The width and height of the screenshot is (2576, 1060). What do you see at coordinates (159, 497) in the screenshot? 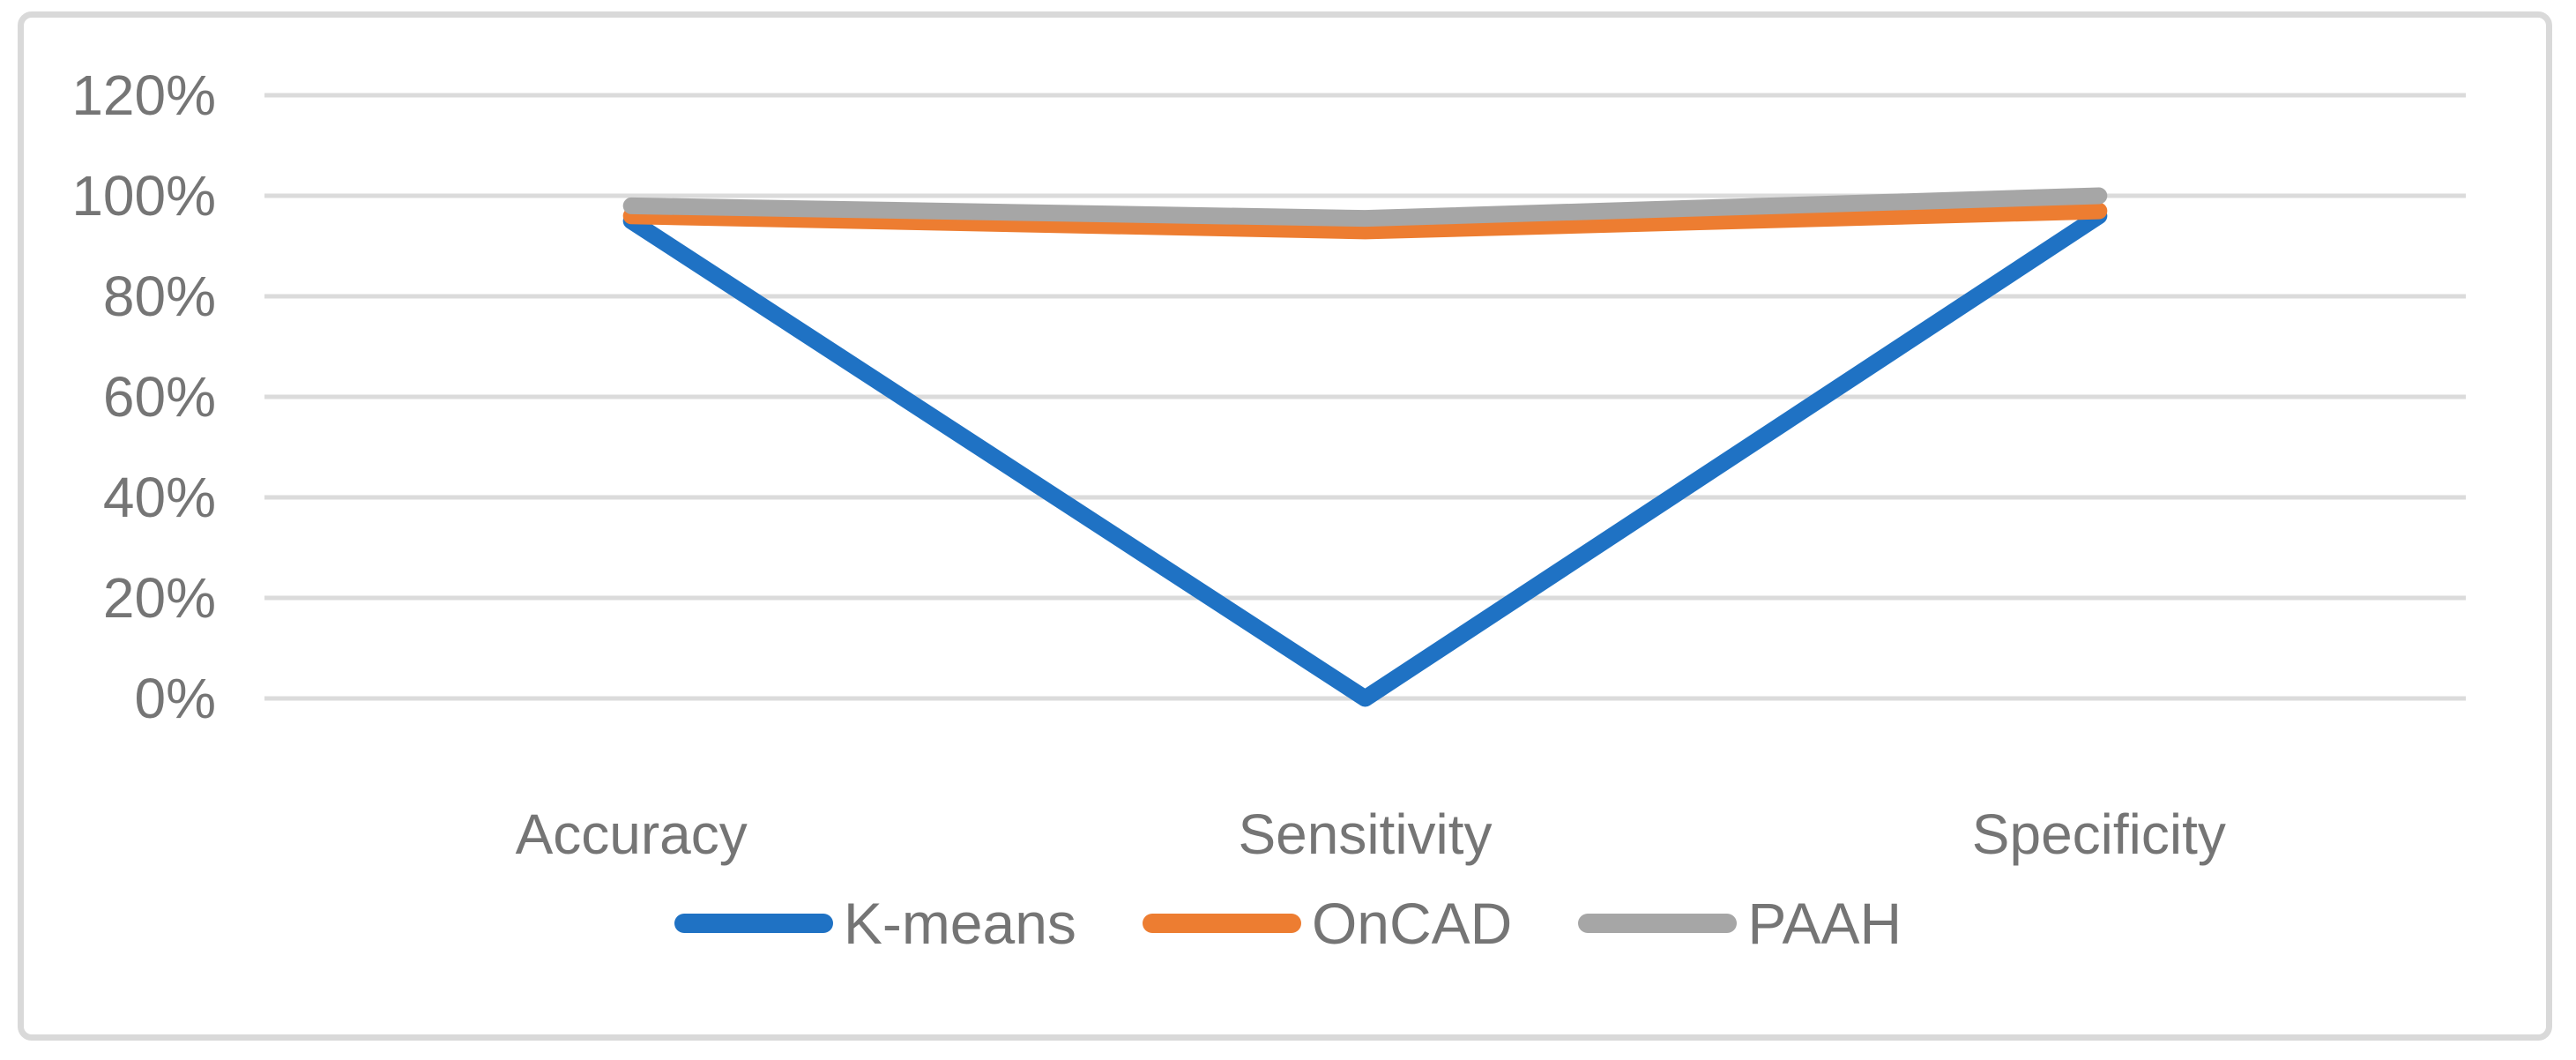
I see `y-axis-tick-label-40%: 40%` at bounding box center [159, 497].